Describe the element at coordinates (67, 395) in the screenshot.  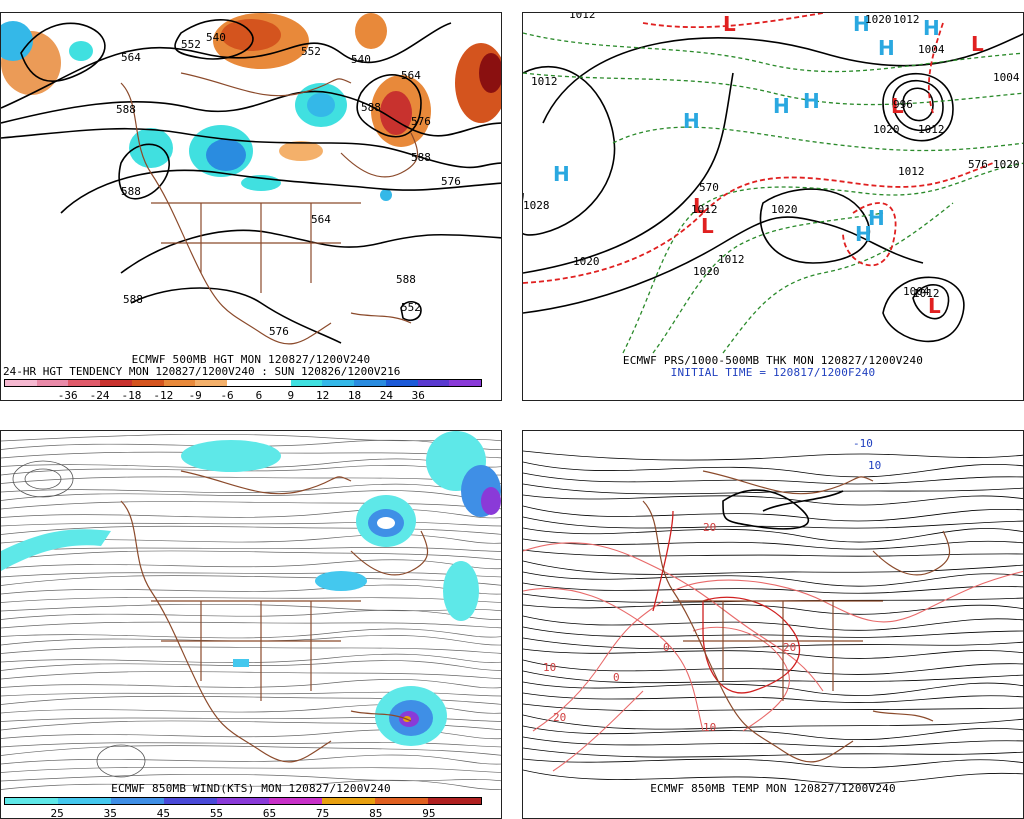
I see `colorbar-tick-label: -36` at that location.